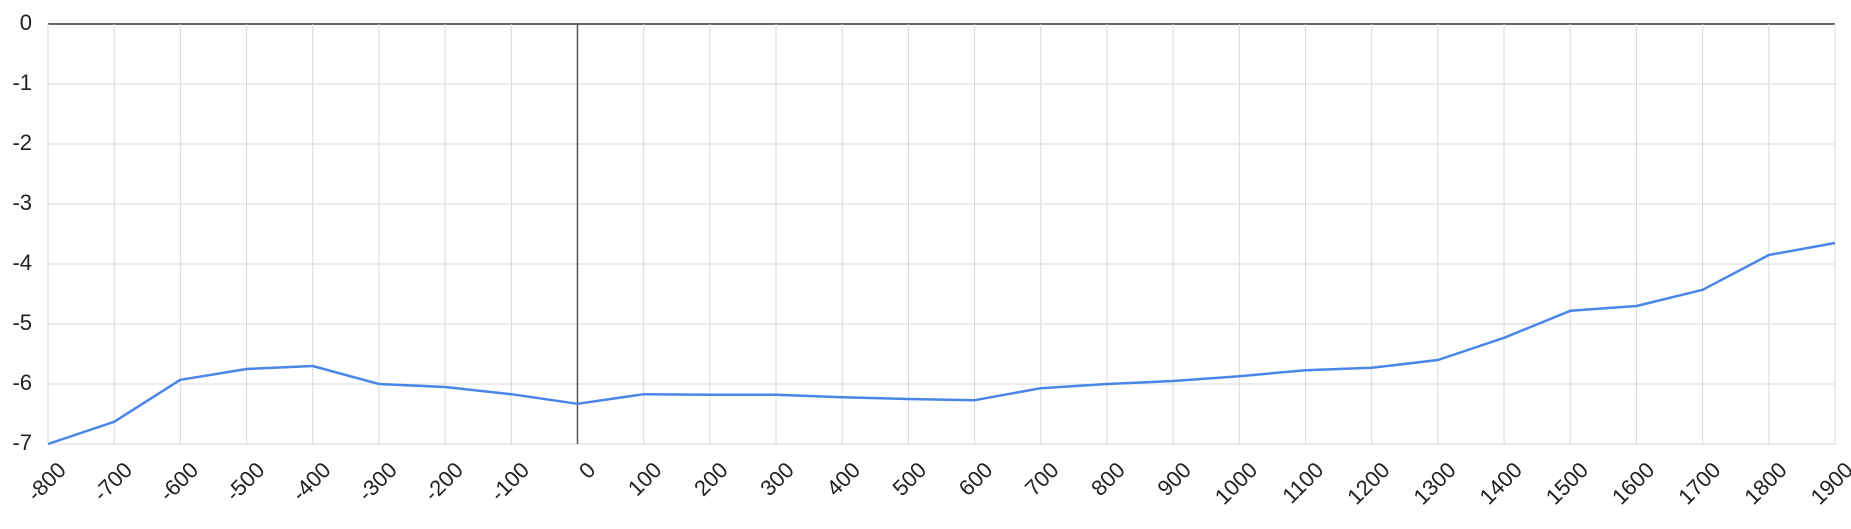 This screenshot has height=529, width=1851. I want to click on x-tick-label: 1700, so click(1699, 483).